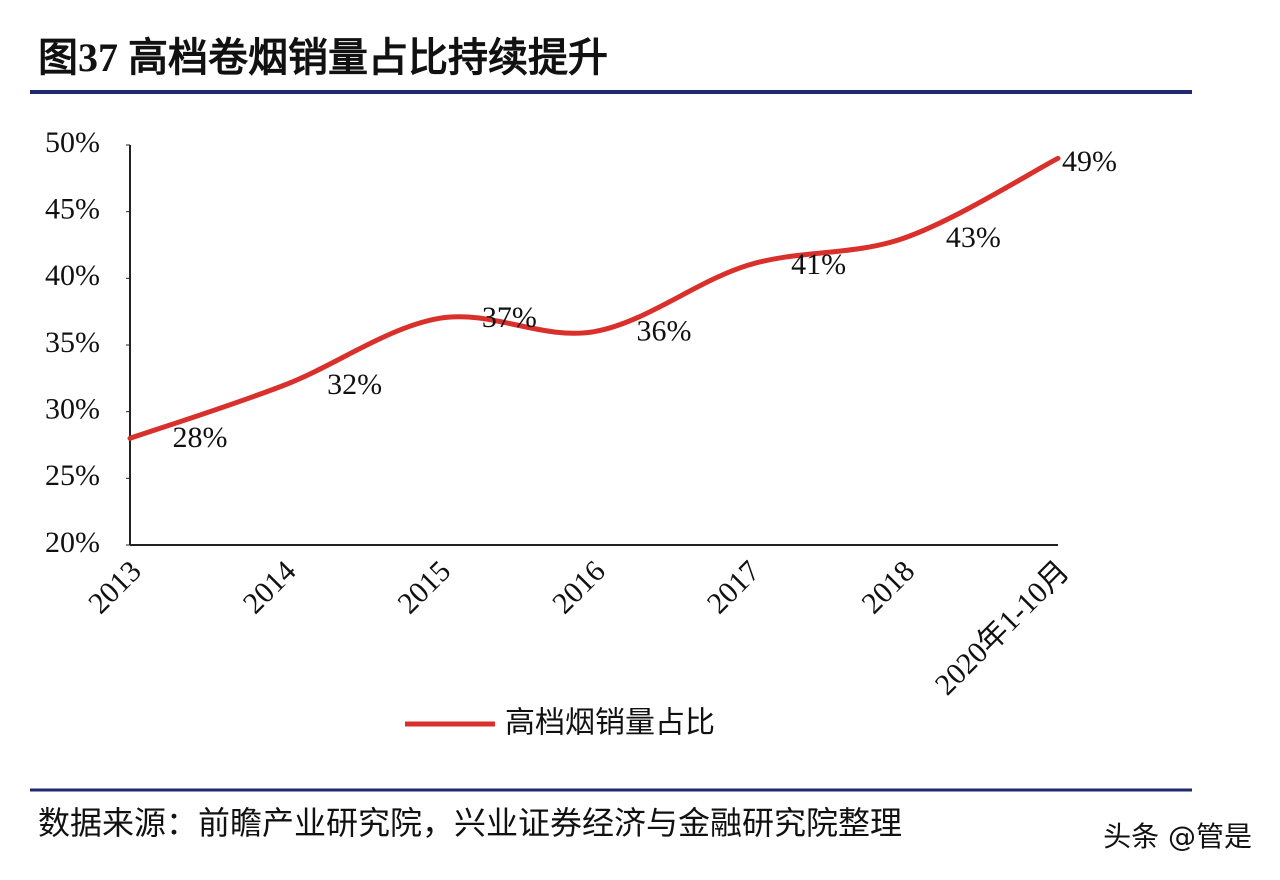 This screenshot has height=880, width=1280. What do you see at coordinates (354, 384) in the screenshot?
I see `data-label: 32%` at bounding box center [354, 384].